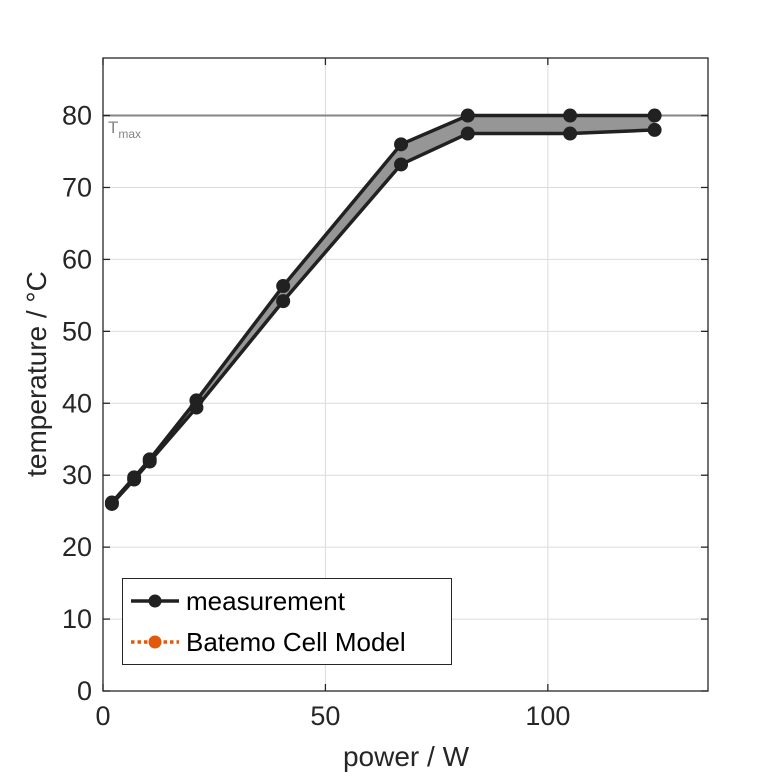  What do you see at coordinates (155, 642) in the screenshot?
I see `batemo-cell-model-line-swatch` at bounding box center [155, 642].